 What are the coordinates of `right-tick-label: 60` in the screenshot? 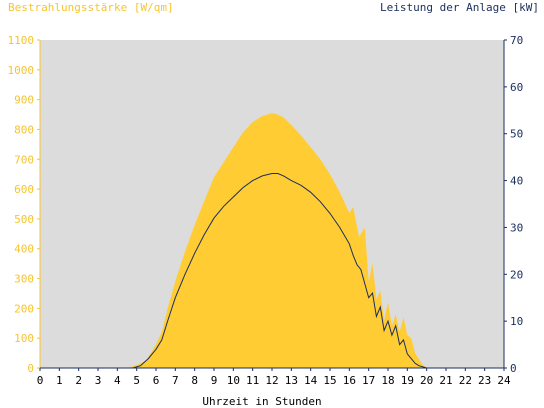 It's located at (516, 87).